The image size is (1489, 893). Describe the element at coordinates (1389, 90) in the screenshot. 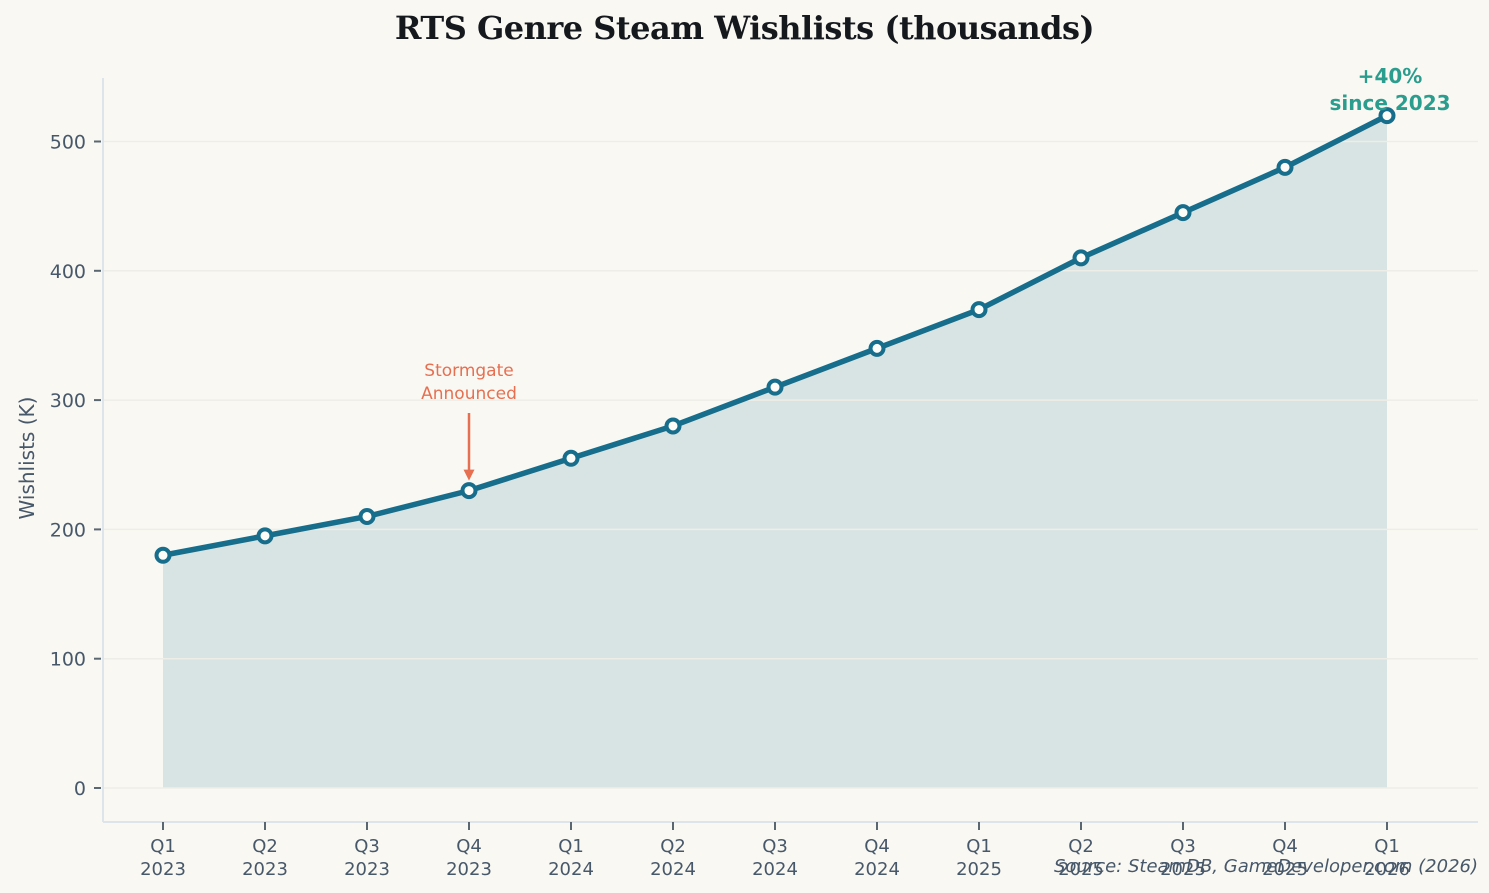

I see `annotation-growth: +40% since 2023` at that location.